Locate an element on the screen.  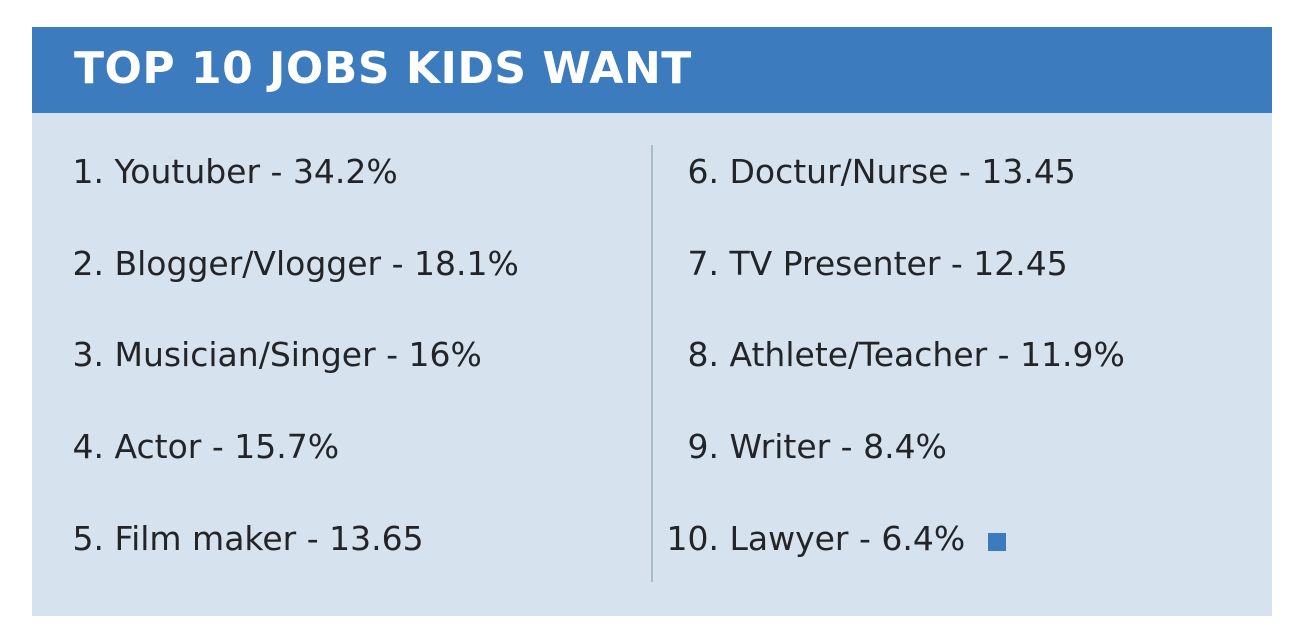
rank-number: 2. is located at coordinates (88, 263).